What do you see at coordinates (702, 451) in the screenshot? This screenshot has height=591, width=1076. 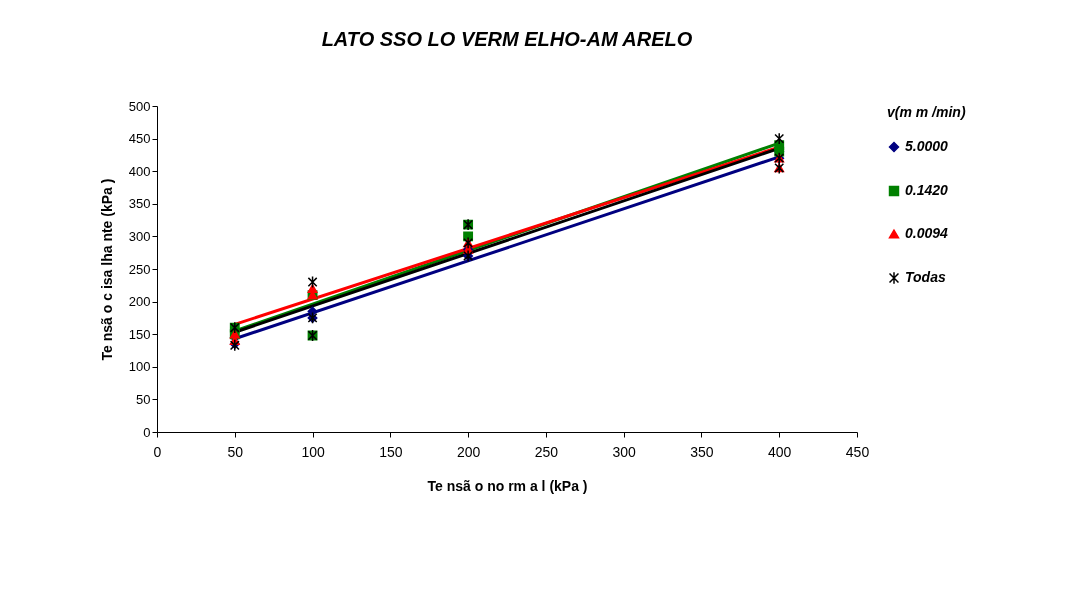 I see `x-tick-label: 350` at bounding box center [702, 451].